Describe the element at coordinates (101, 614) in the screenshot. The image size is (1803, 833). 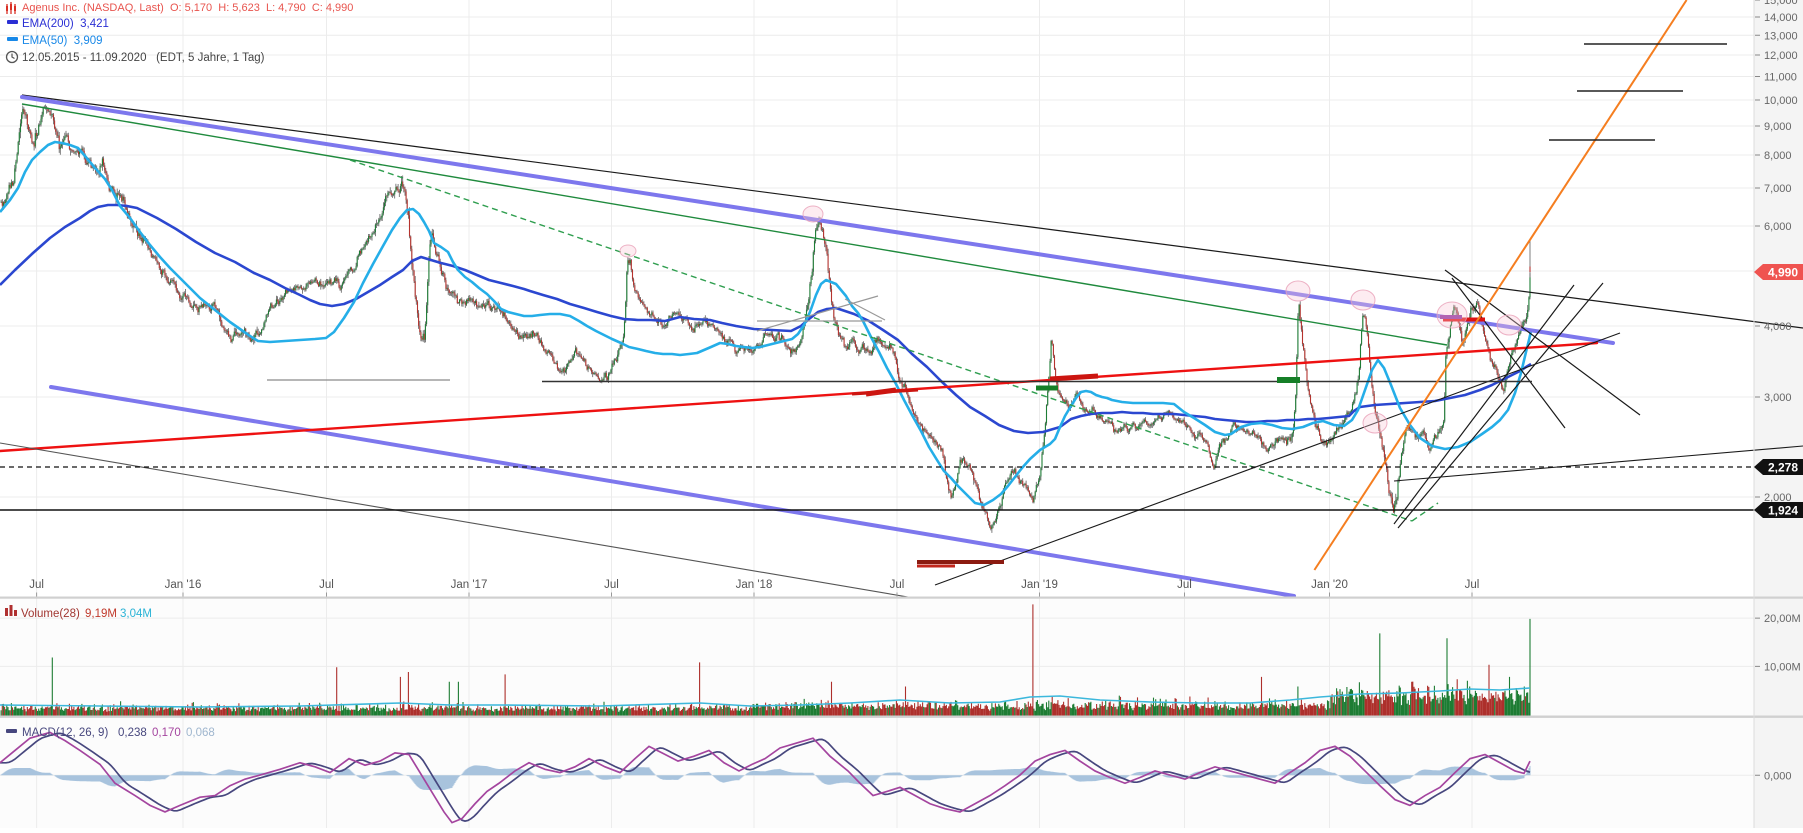
I see `svg-text: 9,19M` at that location.